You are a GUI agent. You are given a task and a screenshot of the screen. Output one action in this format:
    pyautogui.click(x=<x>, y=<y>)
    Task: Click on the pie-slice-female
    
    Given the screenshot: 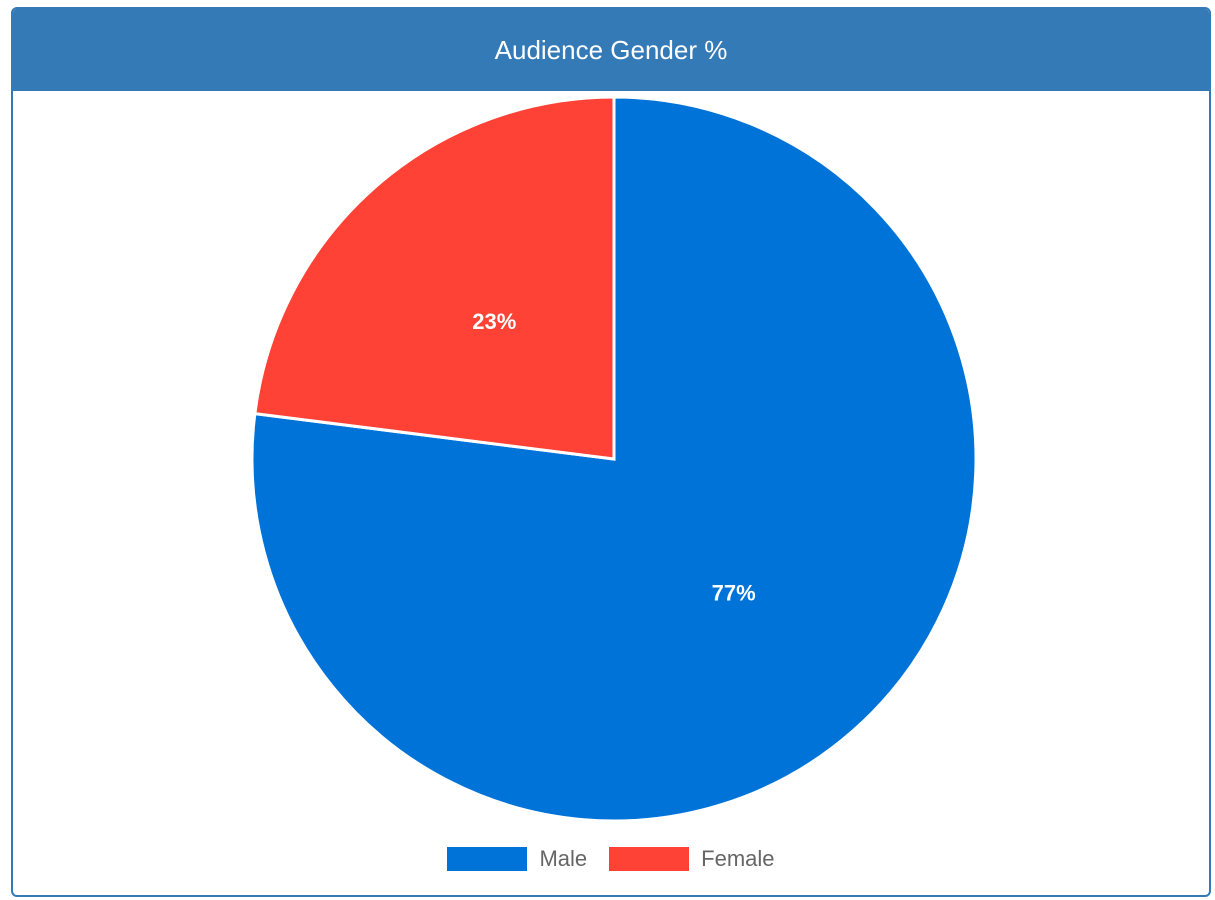 What is the action you would take?
    pyautogui.click(x=434, y=278)
    